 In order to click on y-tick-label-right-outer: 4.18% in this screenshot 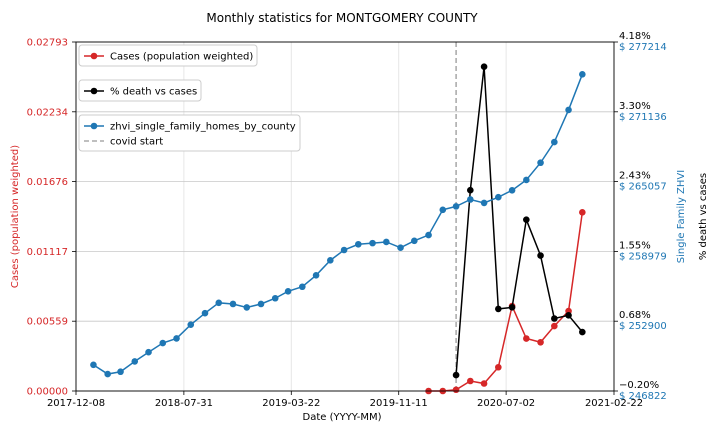, I will do `click(635, 36)`.